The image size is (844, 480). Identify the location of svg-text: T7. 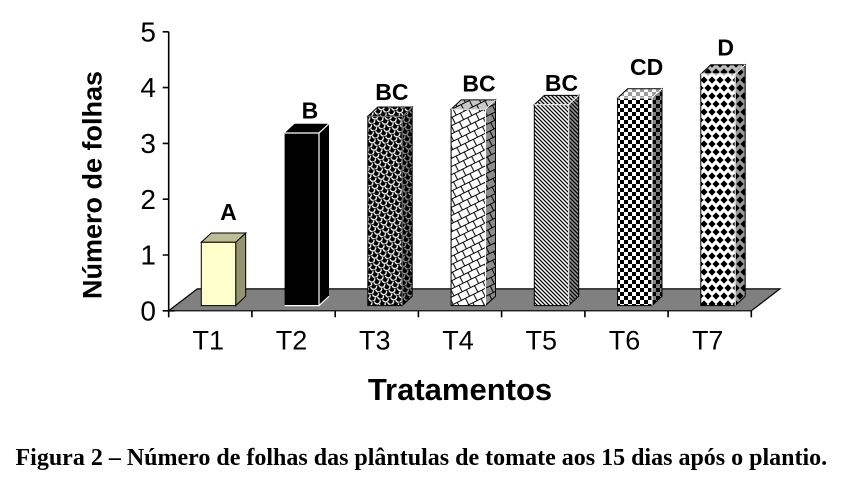
(708, 341).